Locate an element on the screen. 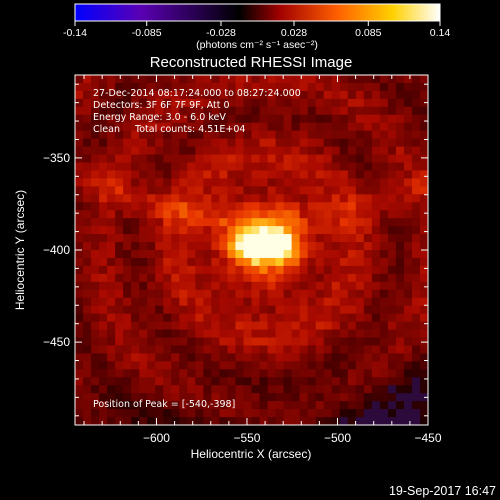  info-detectors: Detectors: 3F 6F 7F 9F, Att 0 is located at coordinates (161, 105).